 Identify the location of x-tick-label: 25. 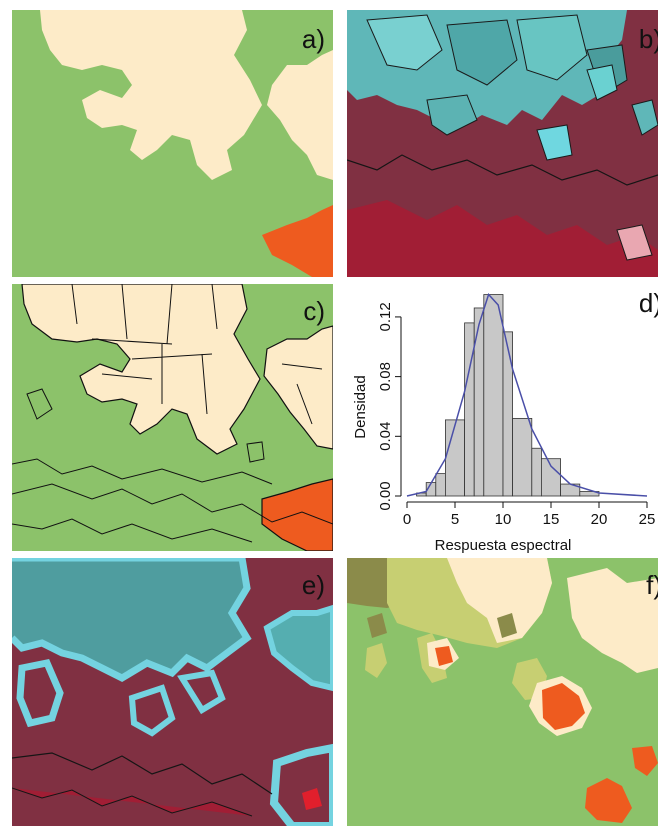
(647, 519).